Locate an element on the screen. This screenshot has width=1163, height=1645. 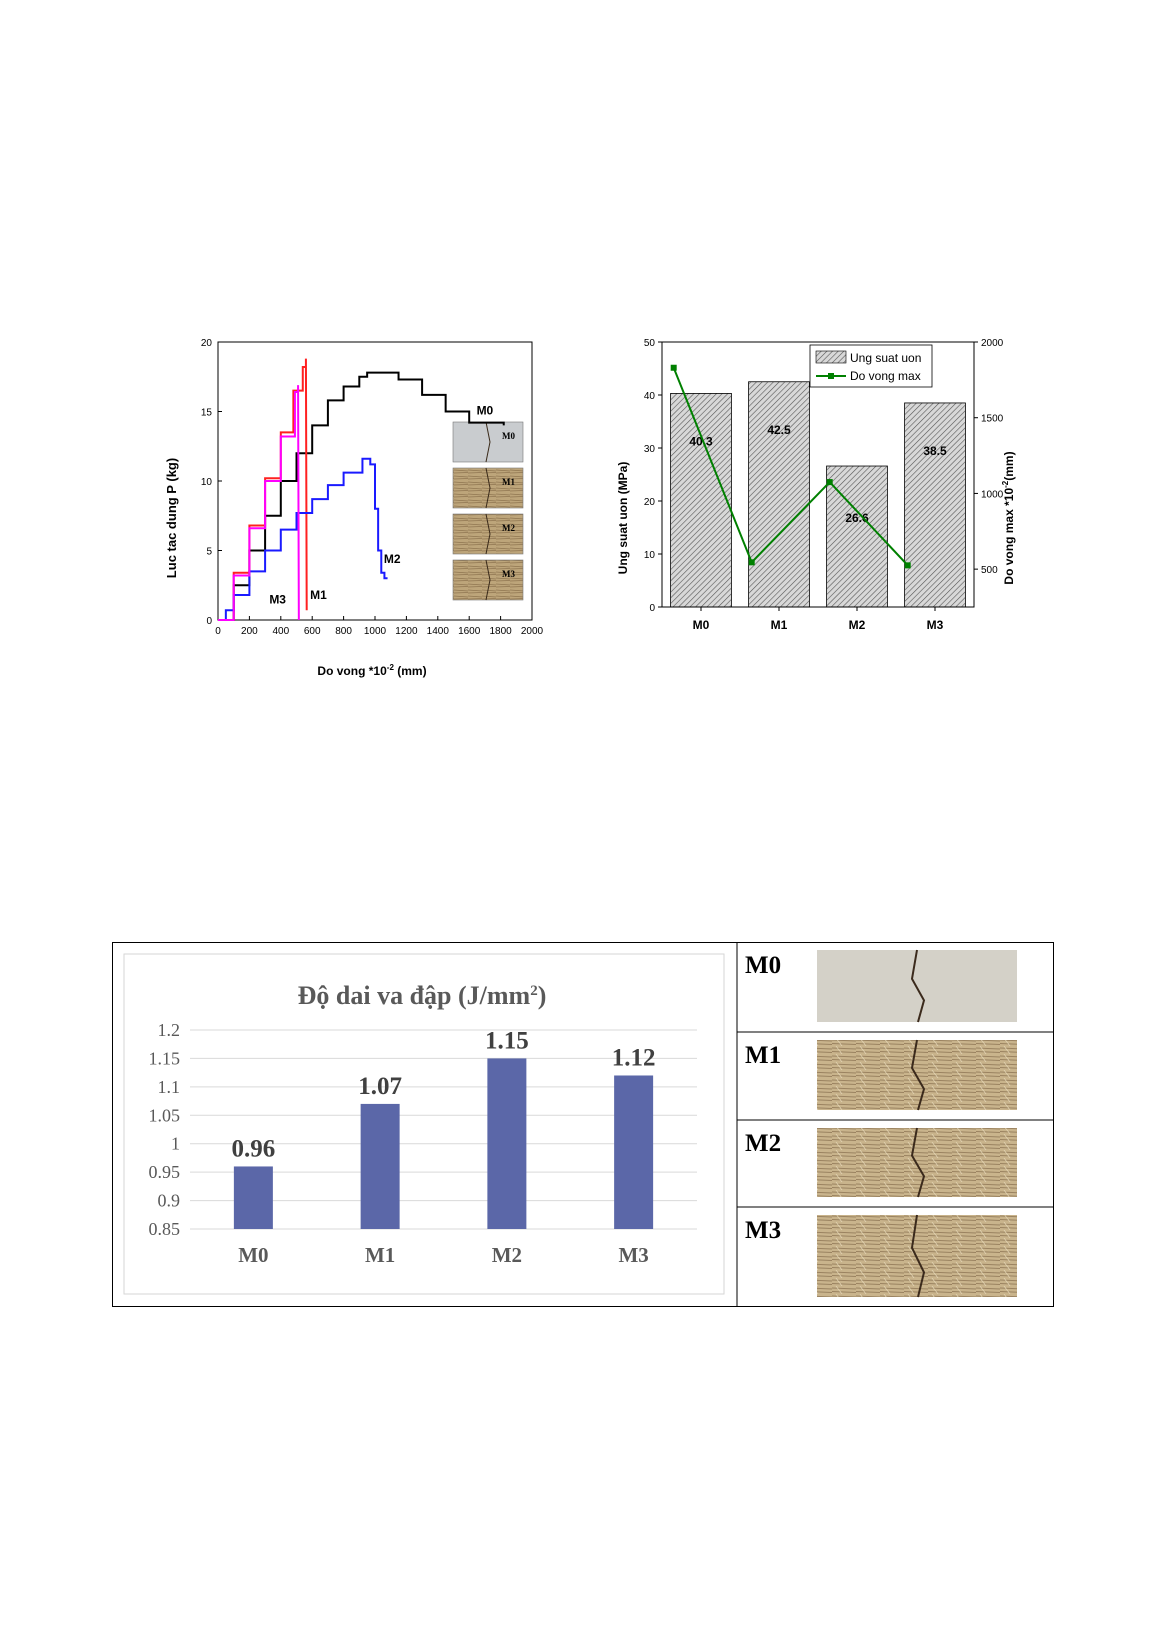
flex-y2-tick-label: 500 is located at coordinates (989, 570).